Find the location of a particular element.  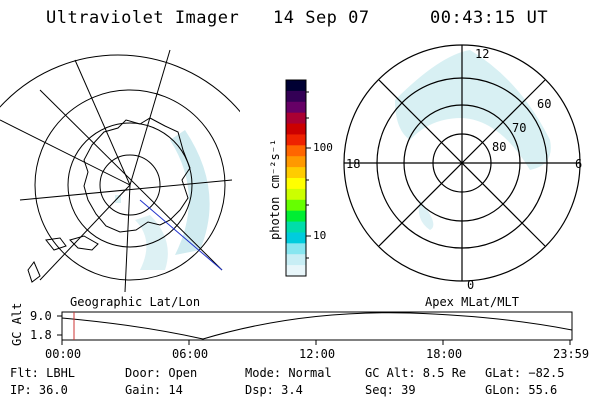

altitude-xtick-2359: 23:59 is located at coordinates (571, 354).